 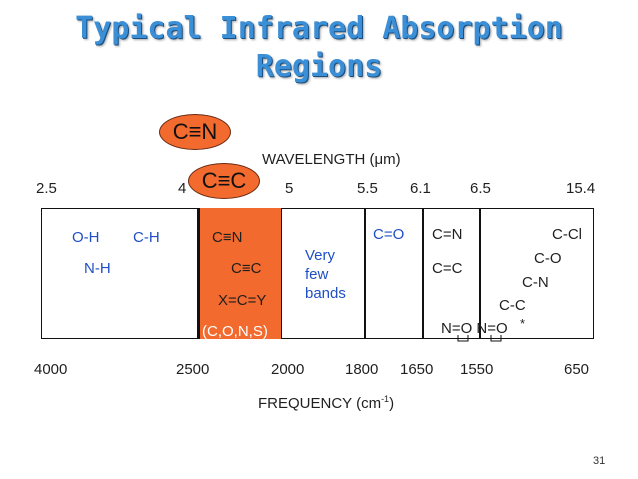 What do you see at coordinates (523, 323) in the screenshot?
I see `no-star: *` at bounding box center [523, 323].